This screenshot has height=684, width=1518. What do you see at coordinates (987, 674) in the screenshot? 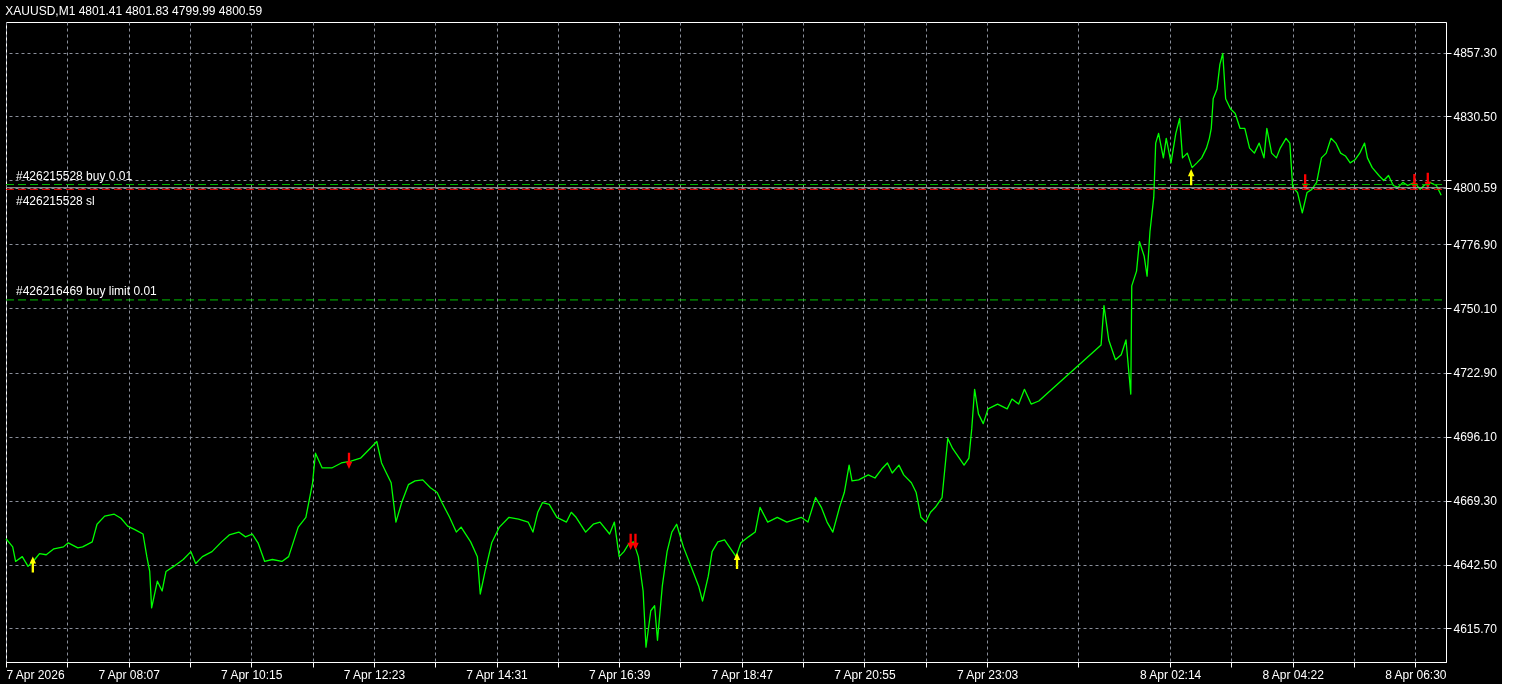
I see `x-tick-label: 7 Apr 23:03` at bounding box center [987, 674].